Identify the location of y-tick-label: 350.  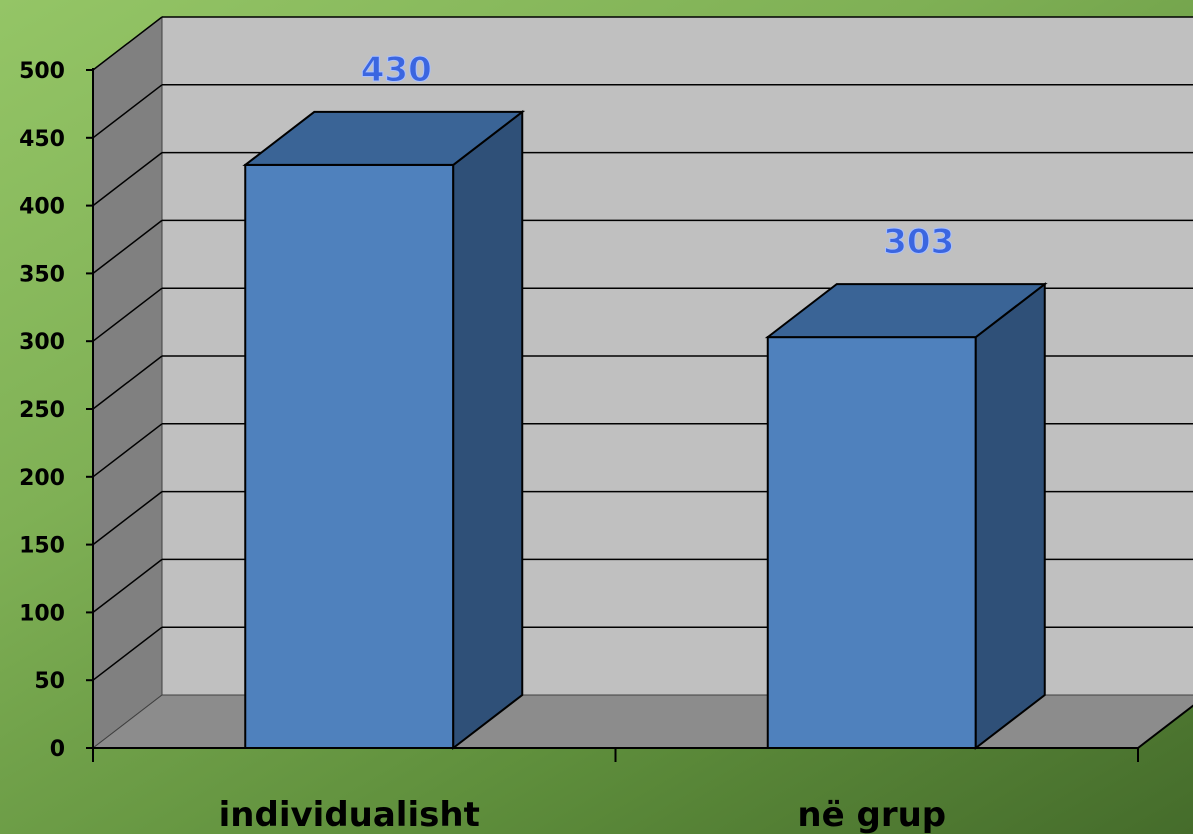
(42, 274).